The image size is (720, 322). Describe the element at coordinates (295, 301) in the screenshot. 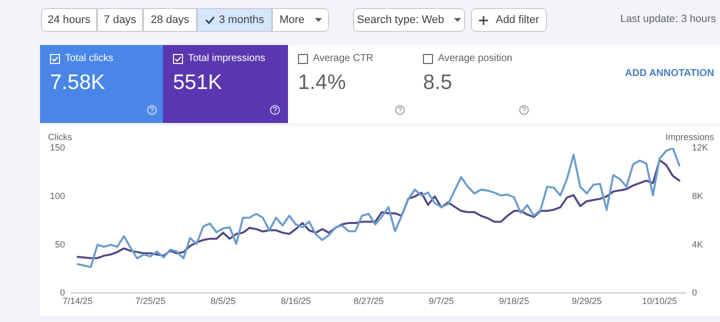

I see `x-tick-label: 8/16/25` at that location.